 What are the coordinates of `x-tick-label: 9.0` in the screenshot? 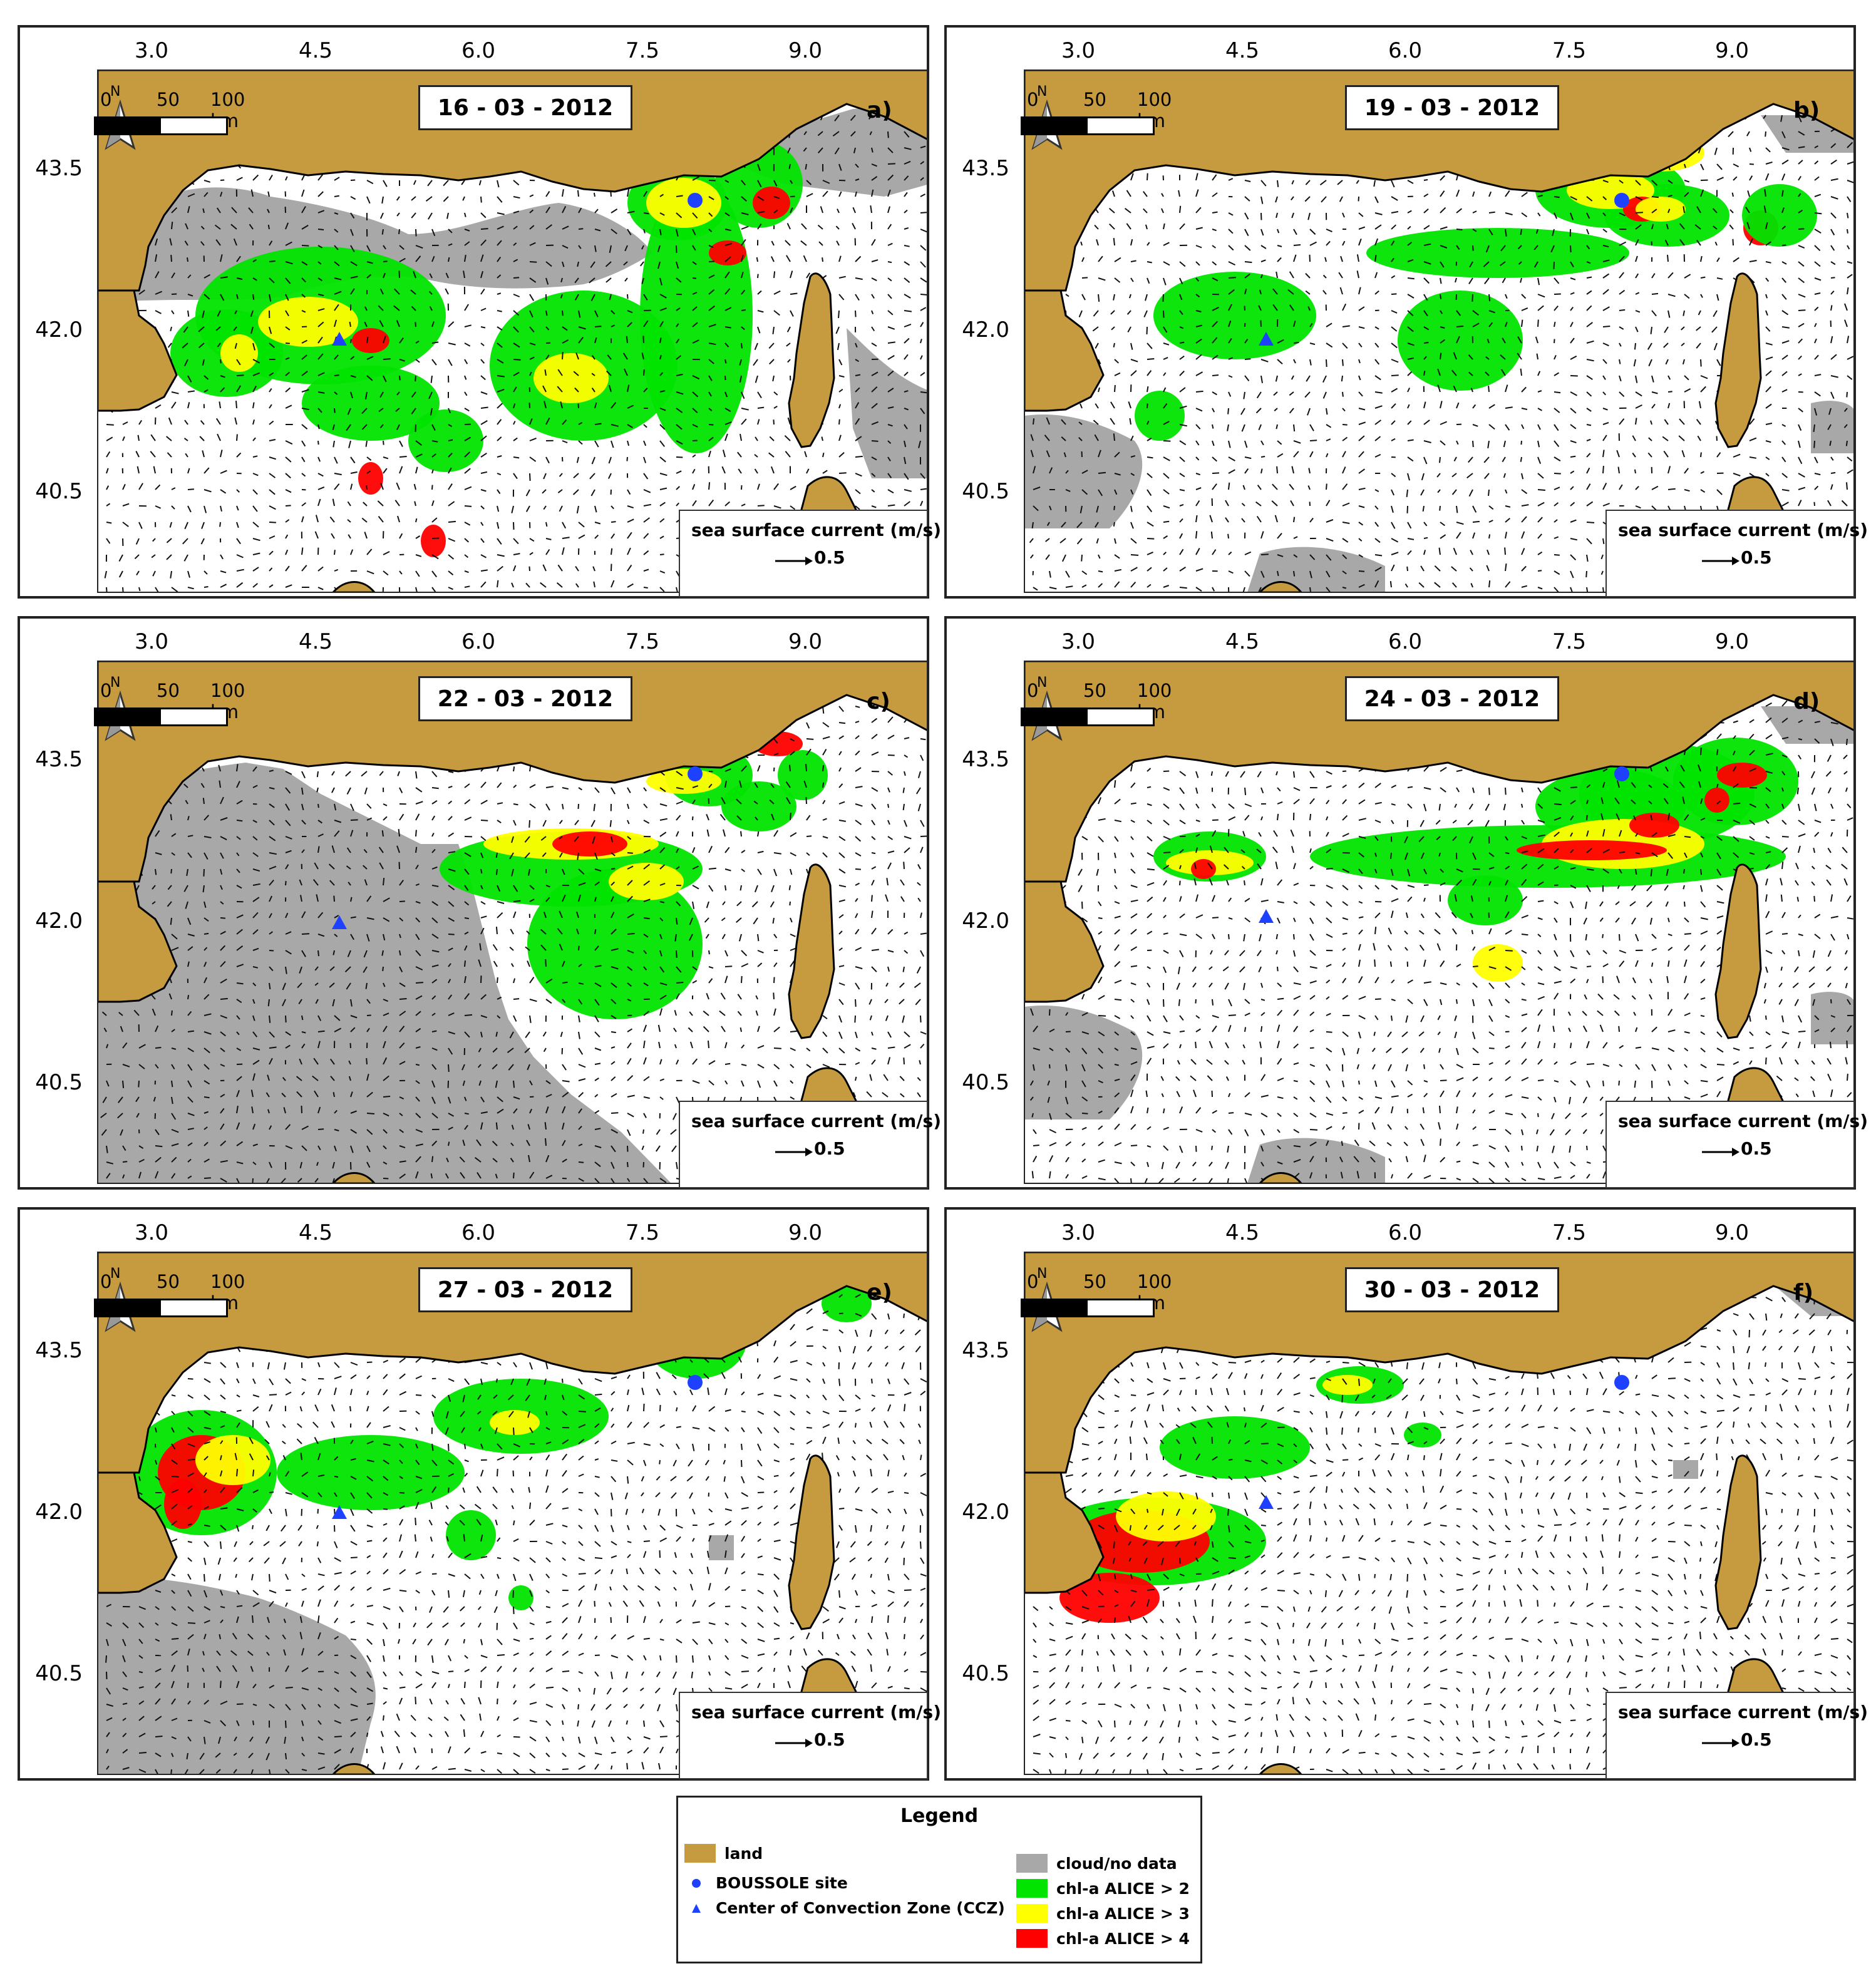 It's located at (1732, 51).